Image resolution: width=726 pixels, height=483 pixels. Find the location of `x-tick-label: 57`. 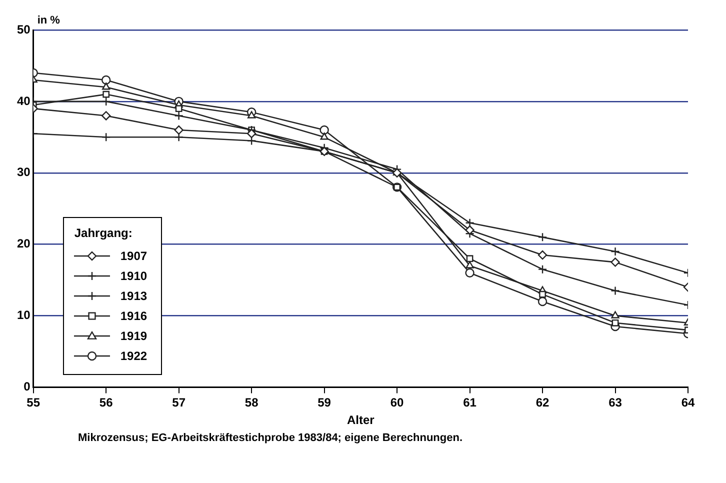

x-tick-label: 57 is located at coordinates (179, 403).